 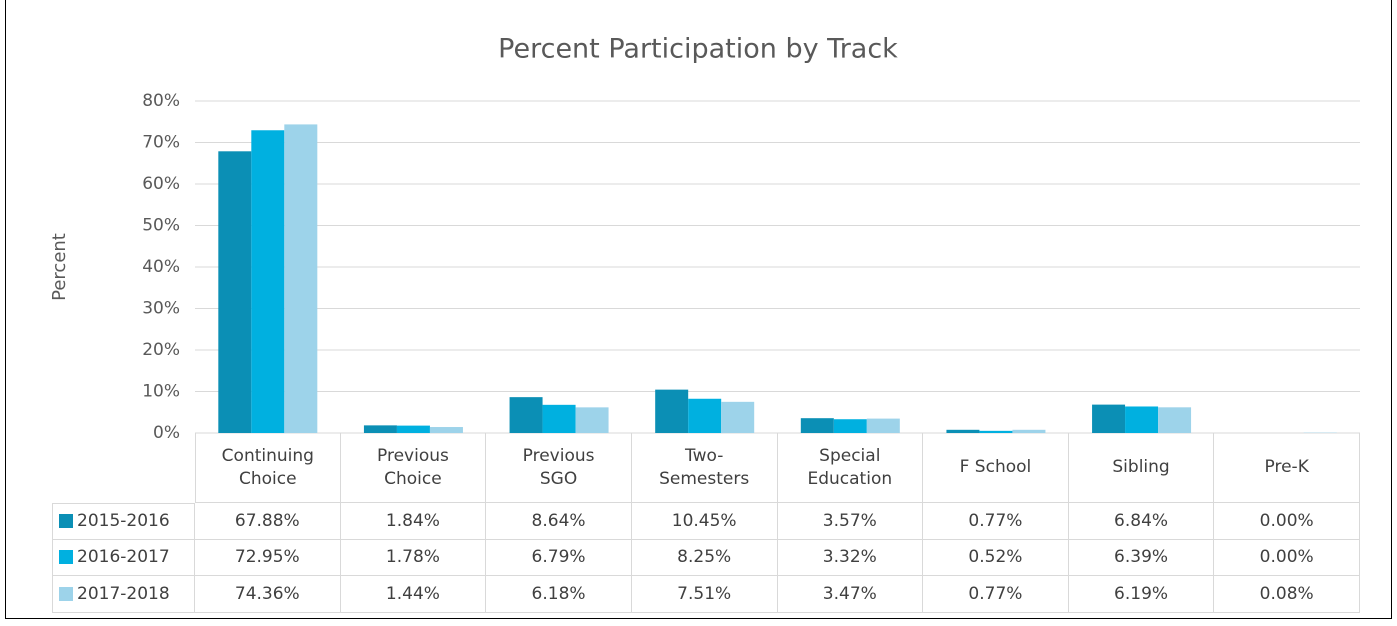 What do you see at coordinates (161, 309) in the screenshot?
I see `y-tick-label: 30%` at bounding box center [161, 309].